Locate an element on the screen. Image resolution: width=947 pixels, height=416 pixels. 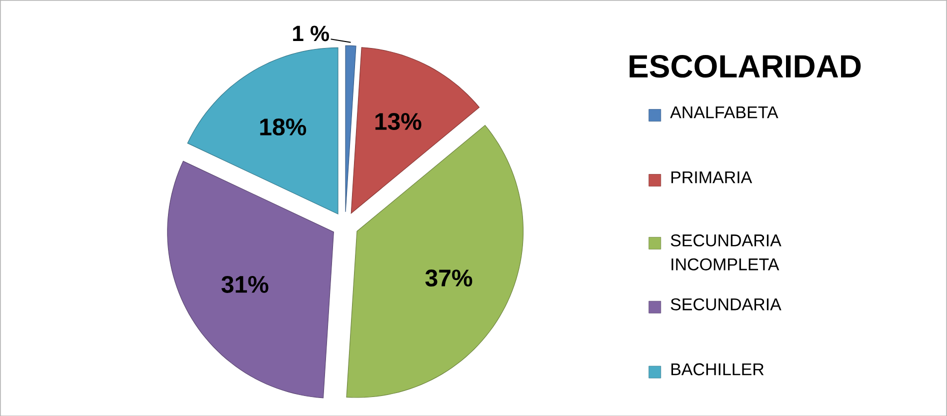
data-label: 31% is located at coordinates (244, 284).